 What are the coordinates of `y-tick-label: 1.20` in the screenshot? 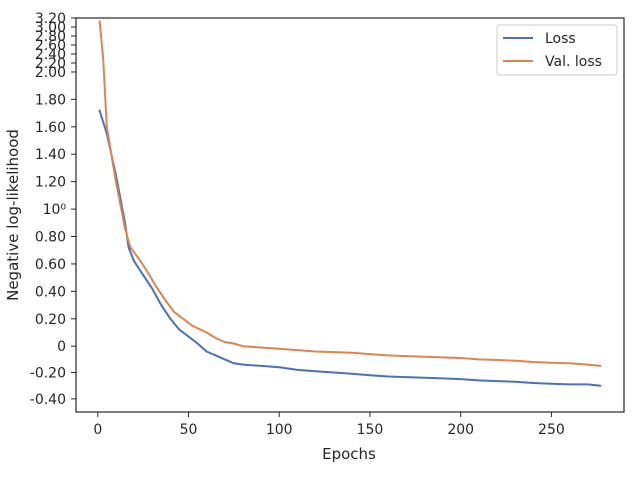 It's located at (50, 183).